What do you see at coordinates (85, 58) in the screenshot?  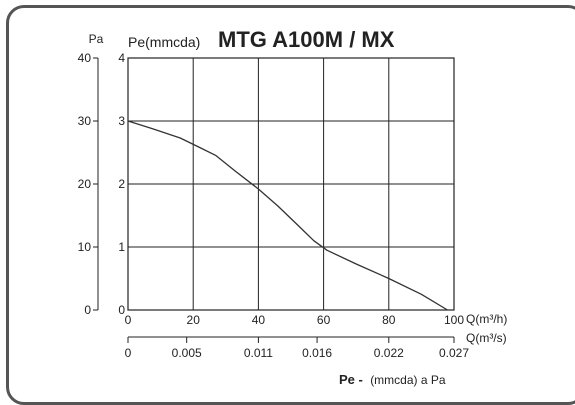 I see `y-tick-label-pa: 40` at bounding box center [85, 58].